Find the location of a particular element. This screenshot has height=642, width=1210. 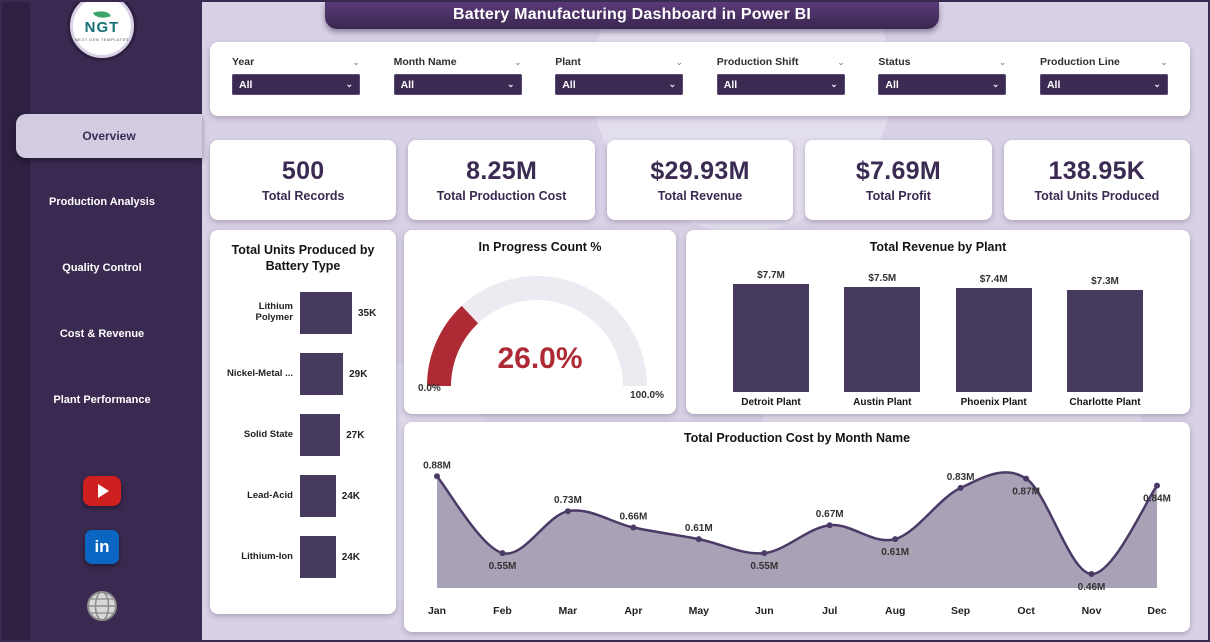

data-label: 0.67M is located at coordinates (830, 514).